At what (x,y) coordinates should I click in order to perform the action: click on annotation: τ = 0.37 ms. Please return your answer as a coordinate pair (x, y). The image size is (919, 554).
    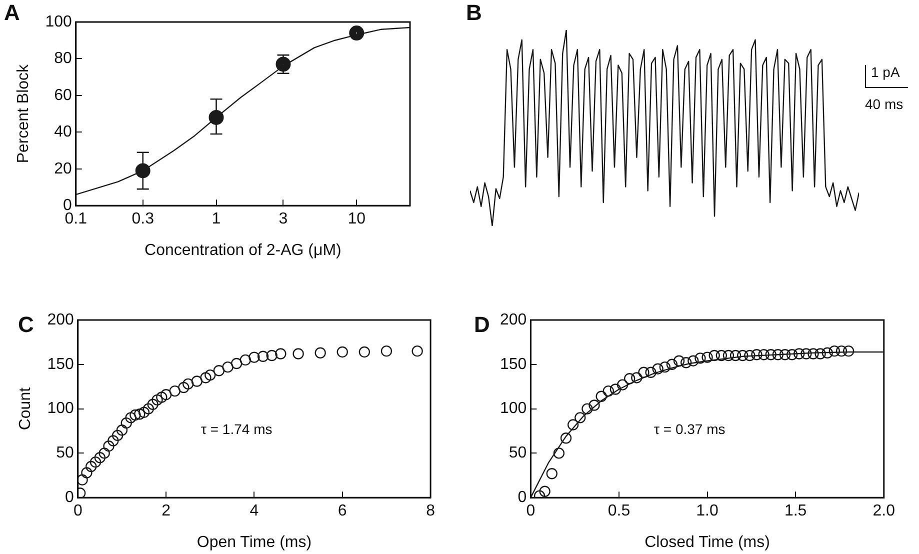
    Looking at the image, I should click on (690, 428).